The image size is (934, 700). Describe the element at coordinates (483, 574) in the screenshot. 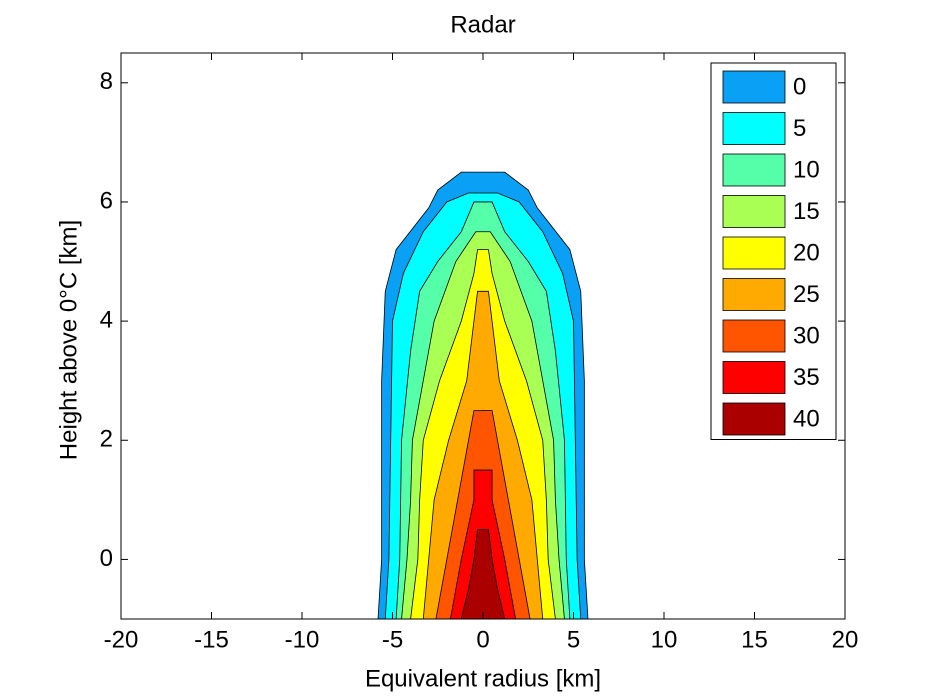

I see `contour-fill` at that location.